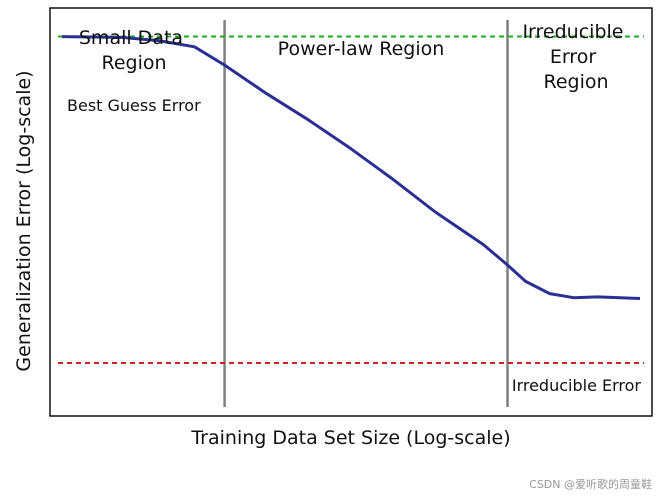 The width and height of the screenshot is (666, 500). What do you see at coordinates (350, 438) in the screenshot?
I see `x-axis-label: Training Data Set Size (Log-scale)` at bounding box center [350, 438].